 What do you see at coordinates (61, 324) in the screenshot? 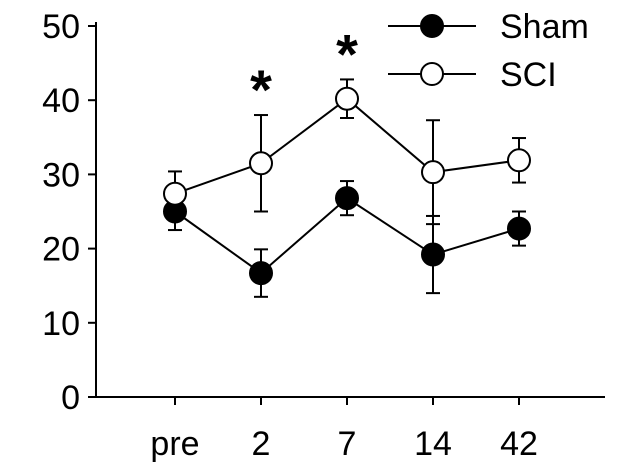
I see `y-tick-label: 10` at bounding box center [61, 324].